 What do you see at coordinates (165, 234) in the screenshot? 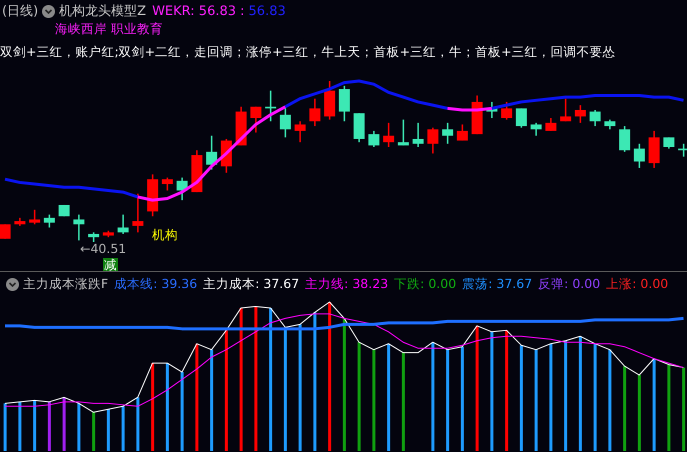
I see `annotation: 机构` at bounding box center [165, 234].